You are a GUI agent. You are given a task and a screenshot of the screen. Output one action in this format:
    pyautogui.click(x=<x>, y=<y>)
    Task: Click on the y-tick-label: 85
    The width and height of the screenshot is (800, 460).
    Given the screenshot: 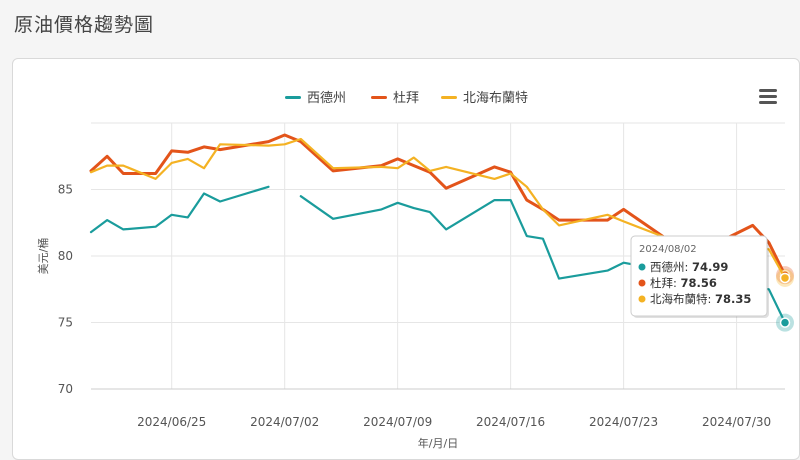 What is the action you would take?
    pyautogui.click(x=65, y=190)
    